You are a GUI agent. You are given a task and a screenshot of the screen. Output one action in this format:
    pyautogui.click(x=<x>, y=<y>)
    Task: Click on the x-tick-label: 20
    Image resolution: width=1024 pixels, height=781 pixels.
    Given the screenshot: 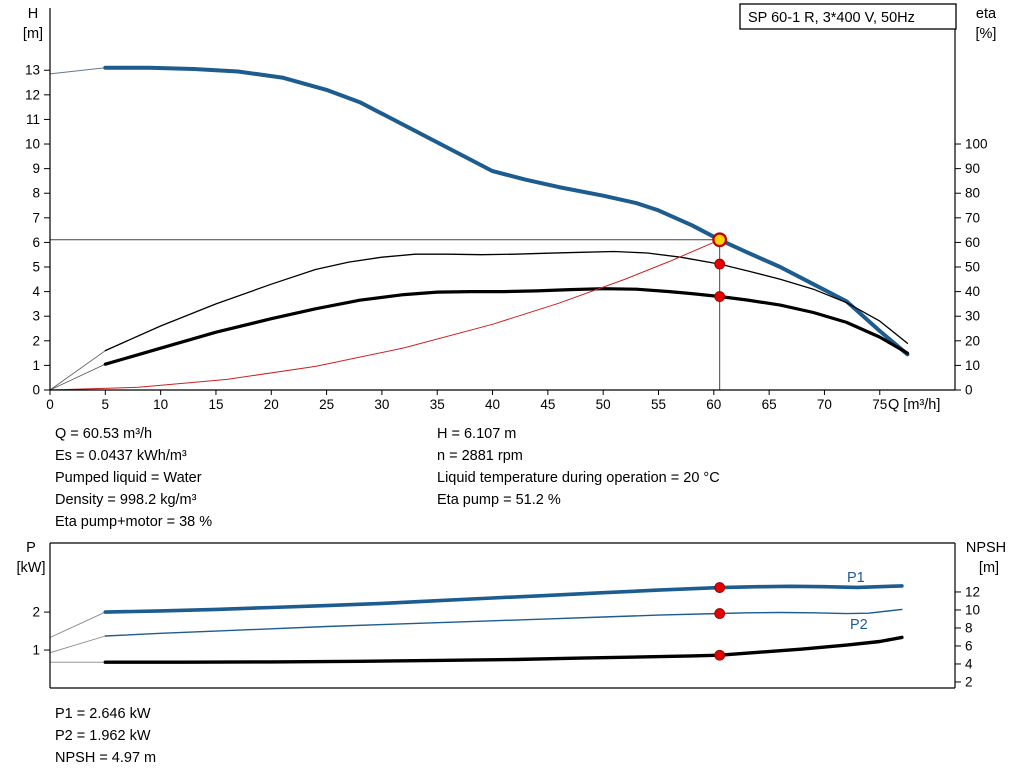 What is the action you would take?
    pyautogui.click(x=271, y=404)
    